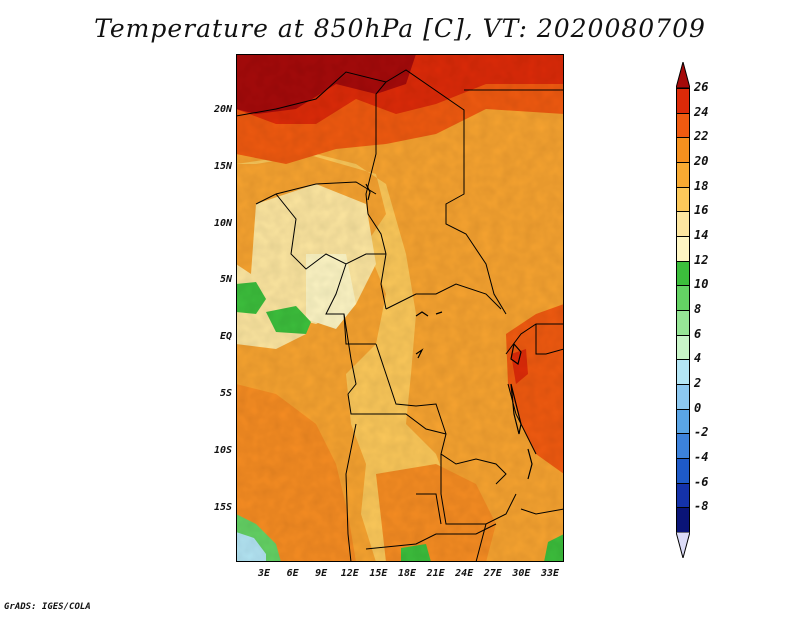 This screenshot has width=800, height=618. Describe the element at coordinates (492, 573) in the screenshot. I see `lon-label: 27E` at that location.